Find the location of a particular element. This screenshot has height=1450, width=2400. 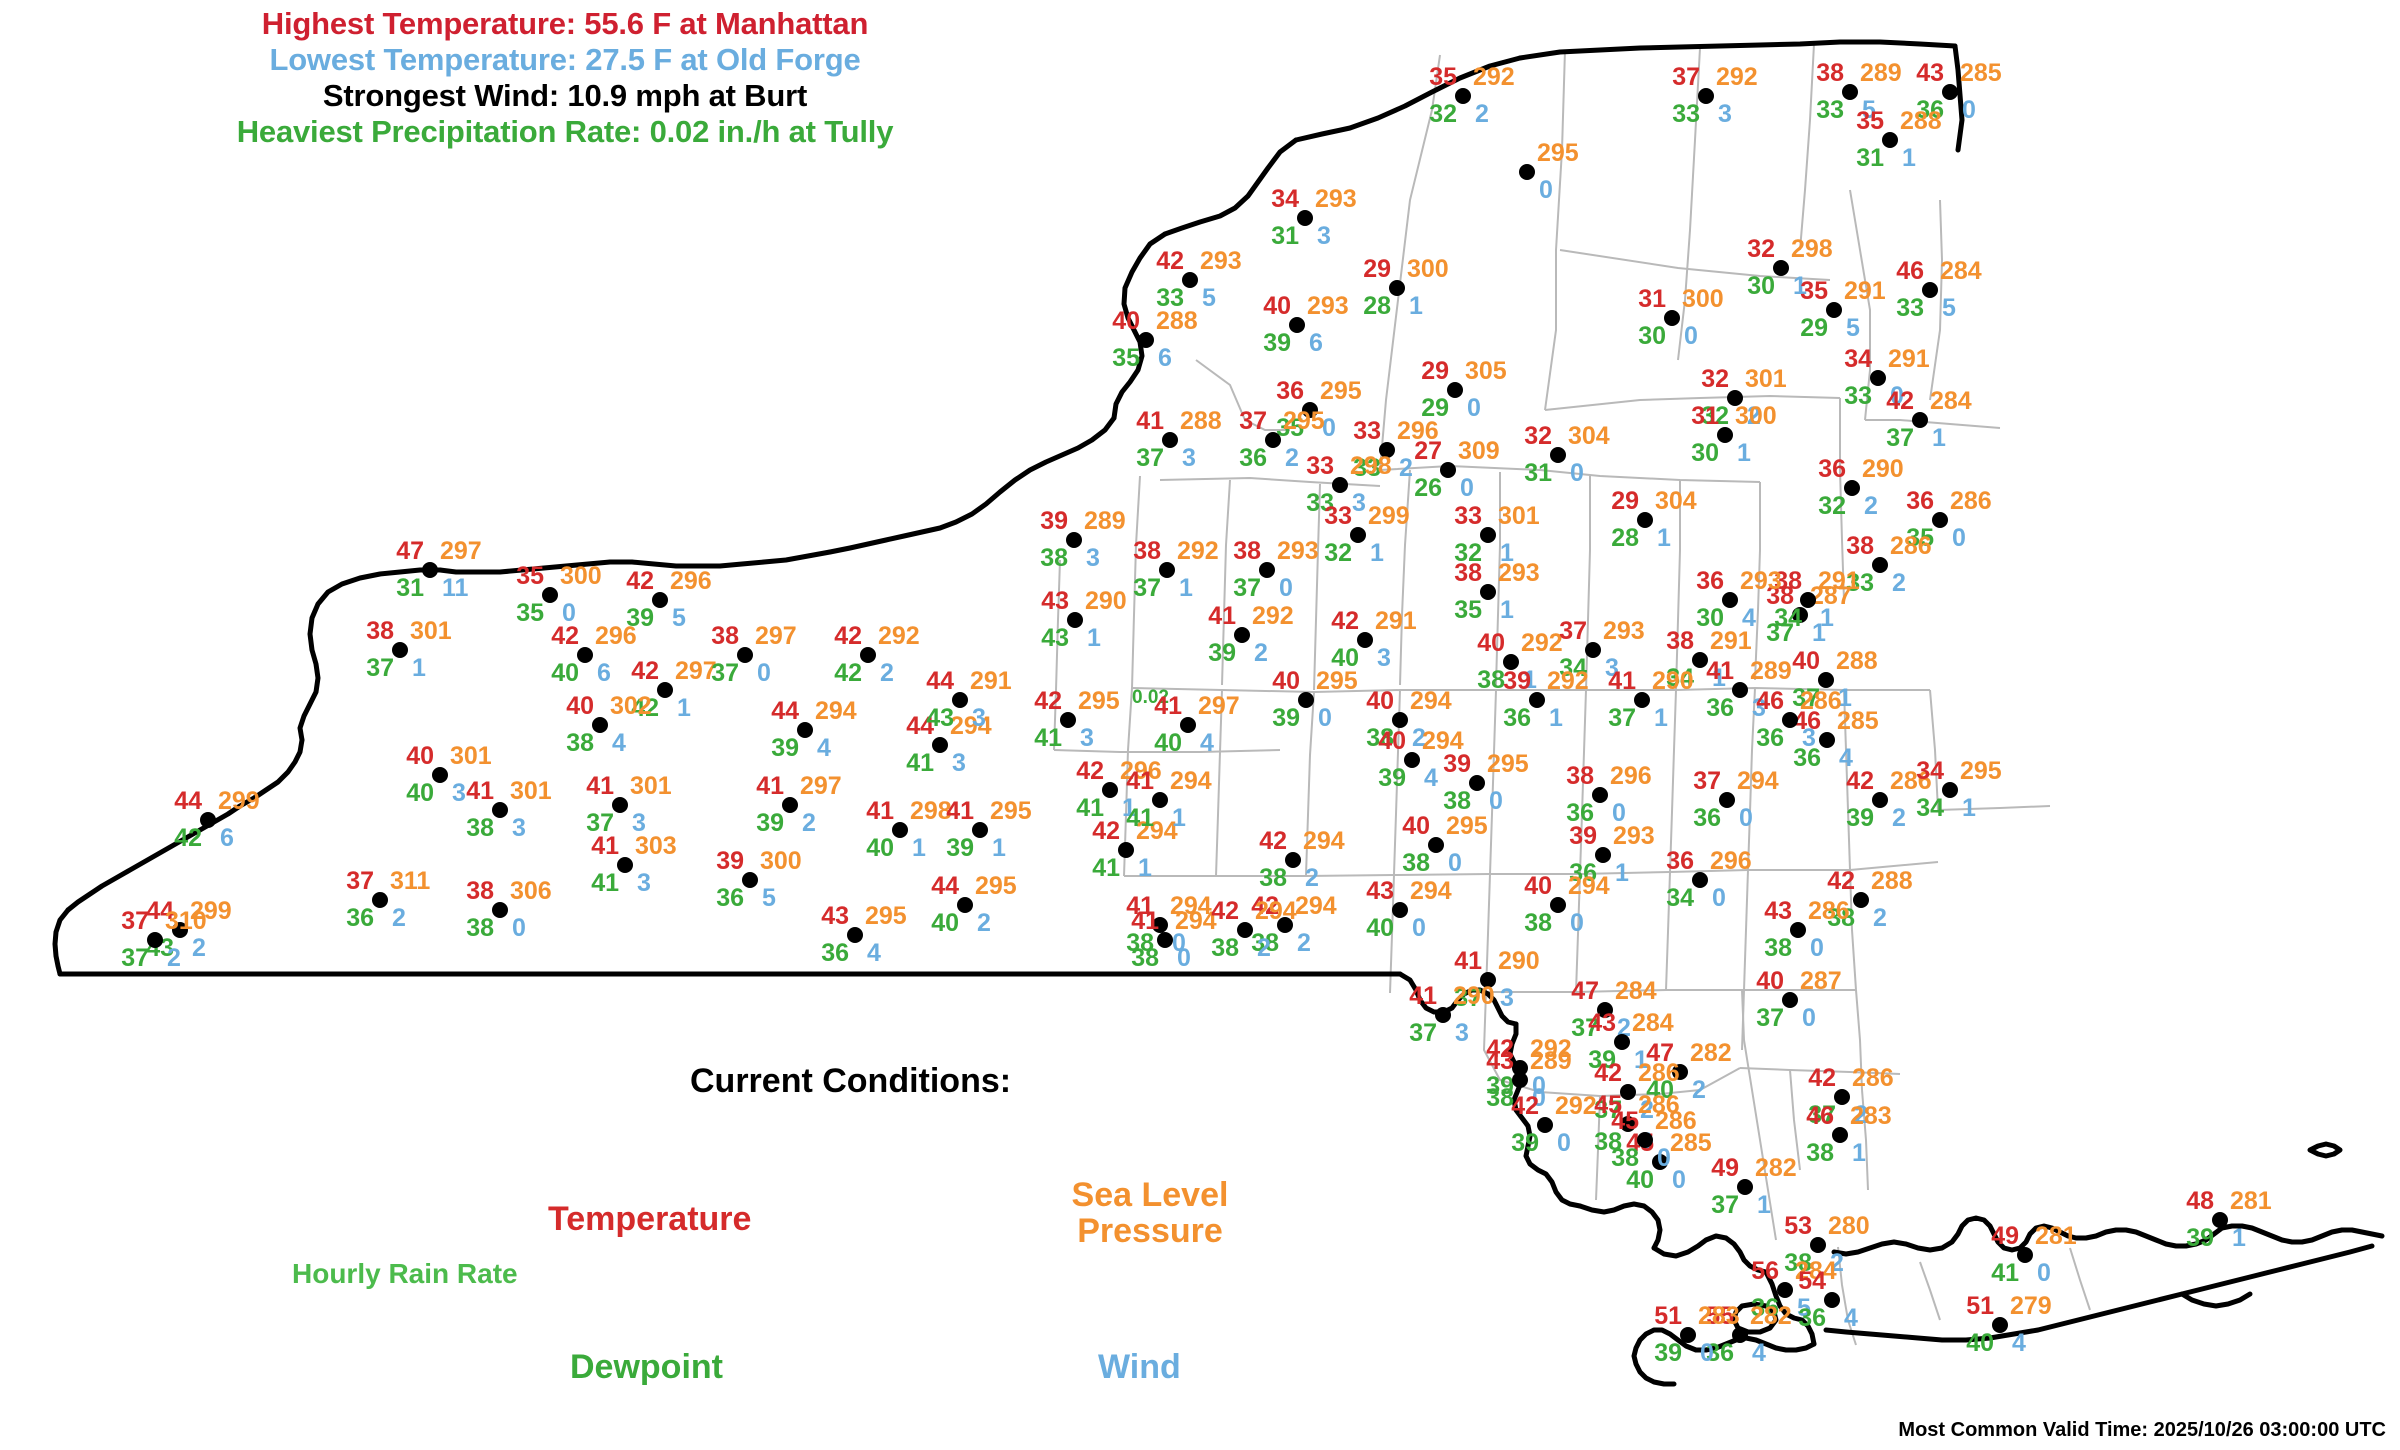

station-sea-level-pressure: 309 is located at coordinates (1479, 451).